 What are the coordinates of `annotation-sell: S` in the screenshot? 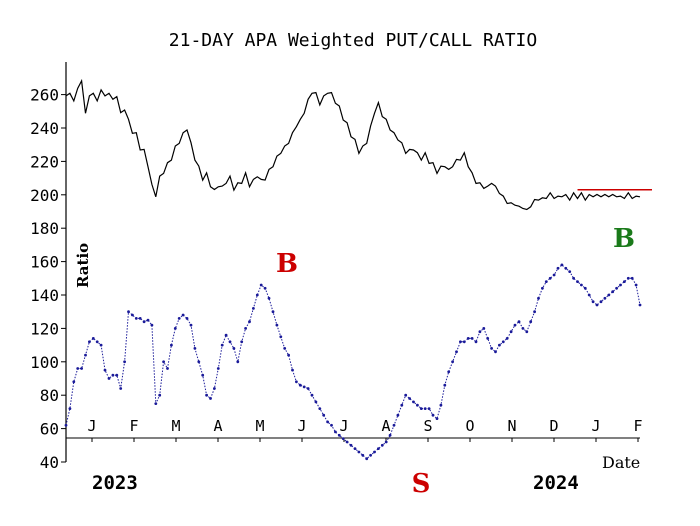 It's located at (421, 484).